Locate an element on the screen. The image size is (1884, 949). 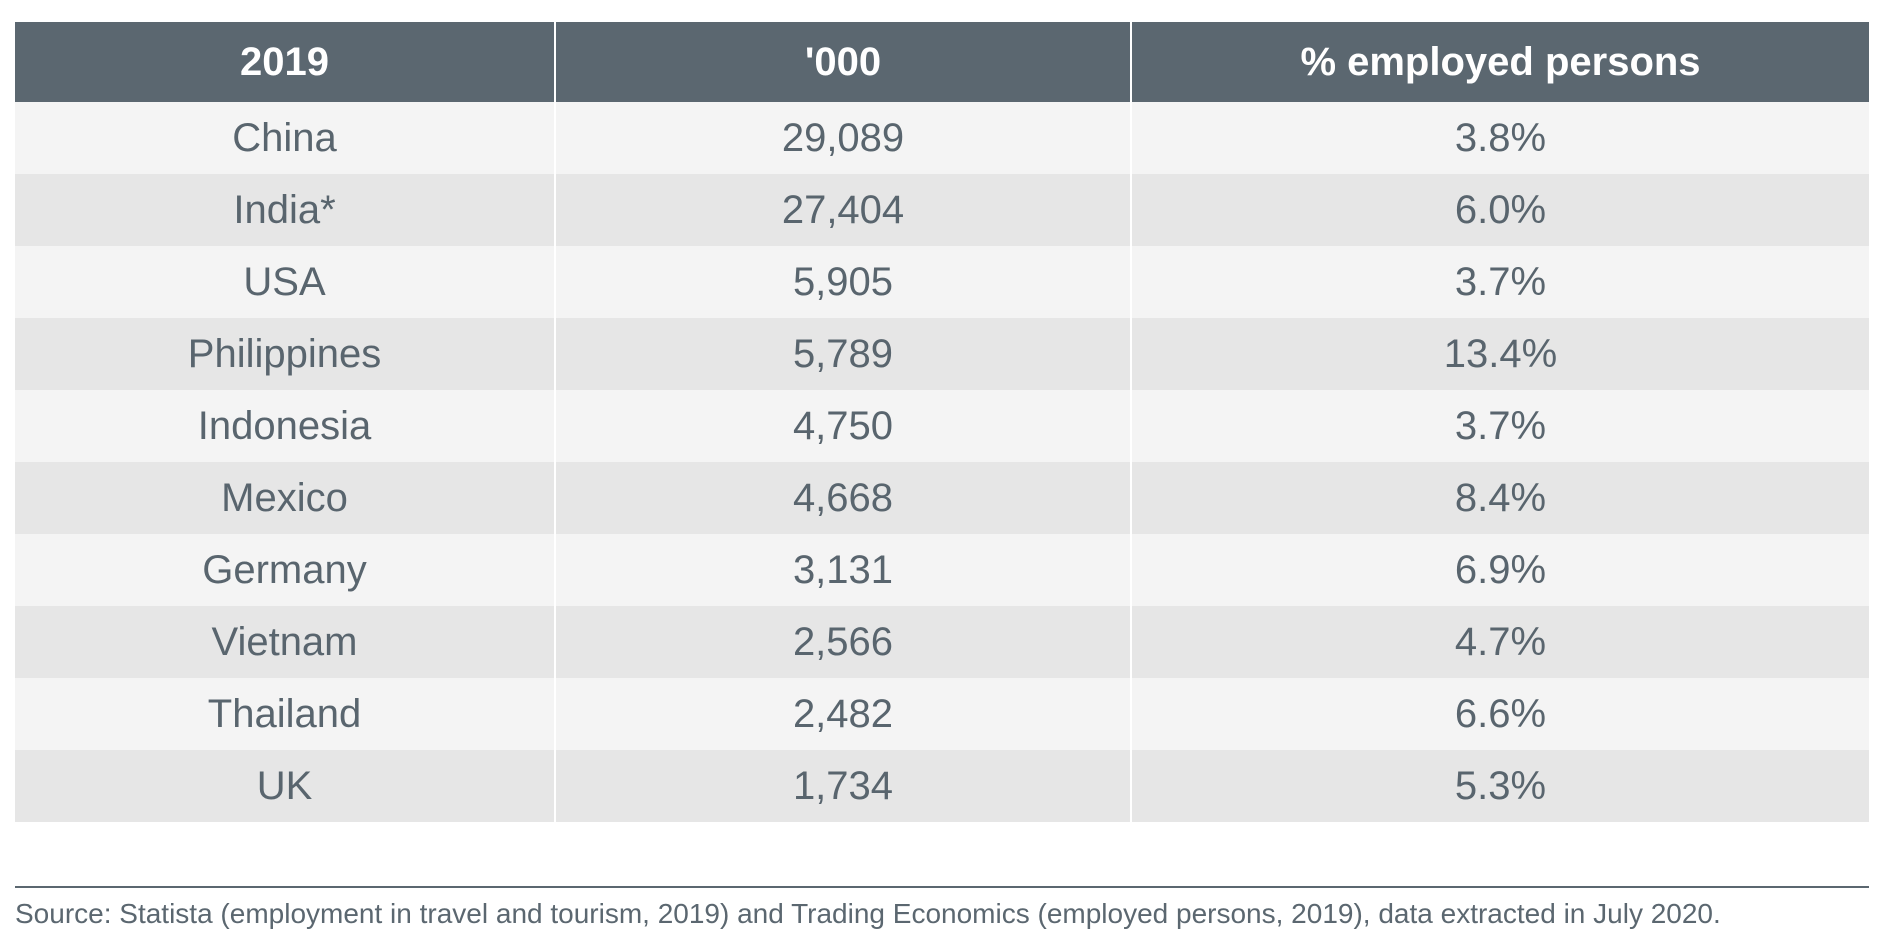
cell-thousands: 5,905 is located at coordinates (843, 282).